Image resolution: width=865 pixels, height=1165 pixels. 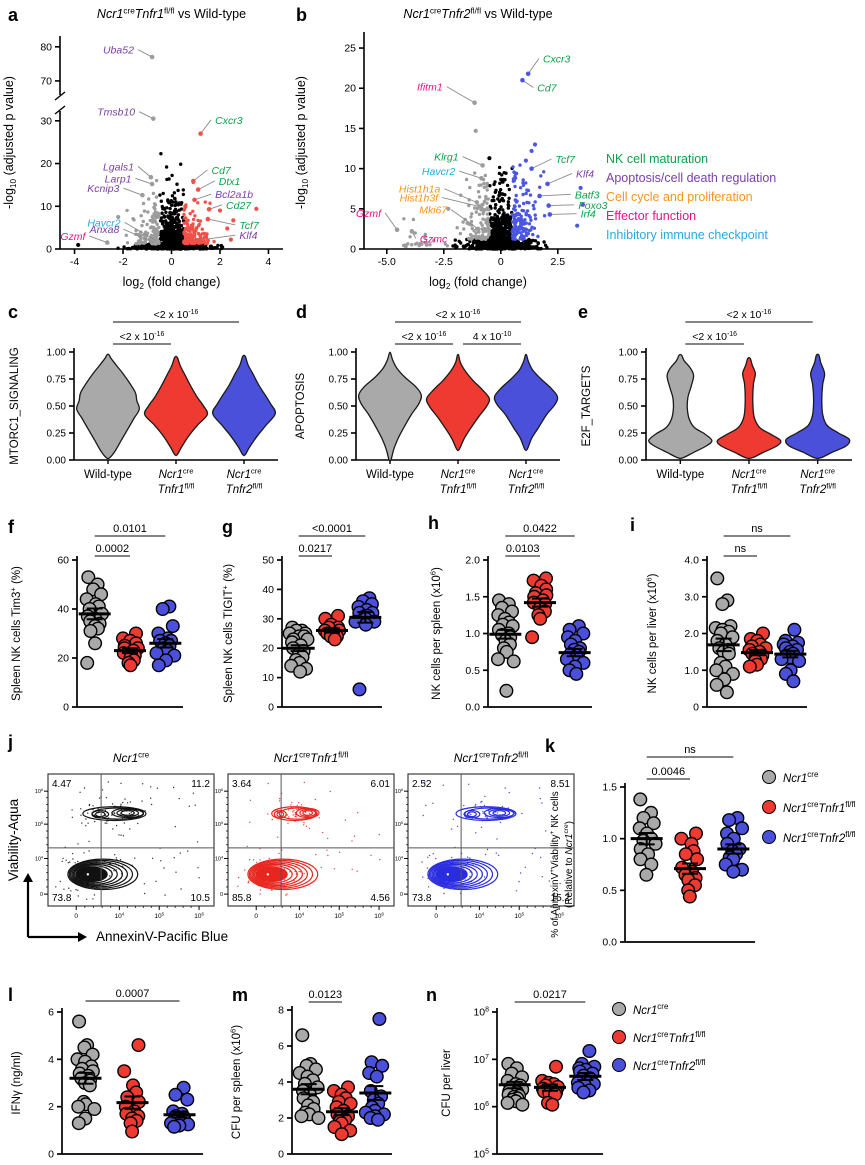 I want to click on svg-text: Foxo3, so click(x=592, y=206).